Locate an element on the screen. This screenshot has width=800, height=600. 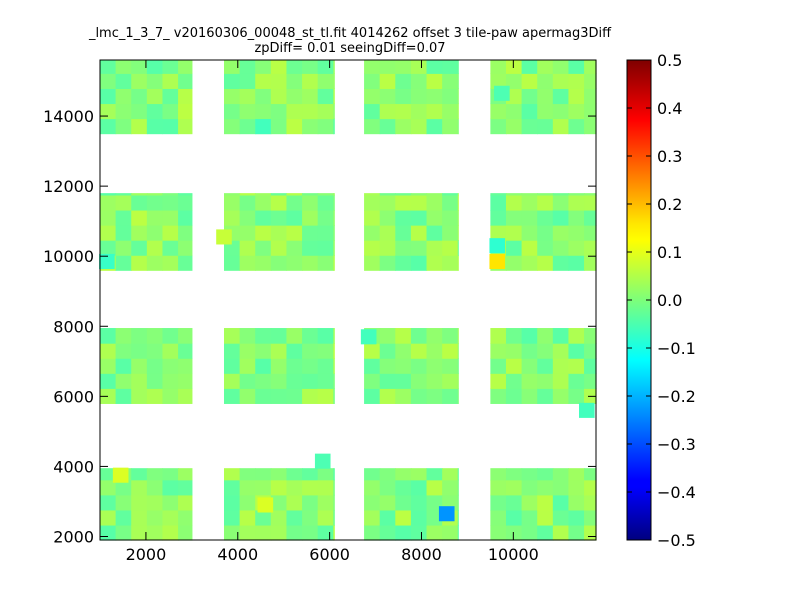
heatmap-cell-highlight is located at coordinates (265, 505).